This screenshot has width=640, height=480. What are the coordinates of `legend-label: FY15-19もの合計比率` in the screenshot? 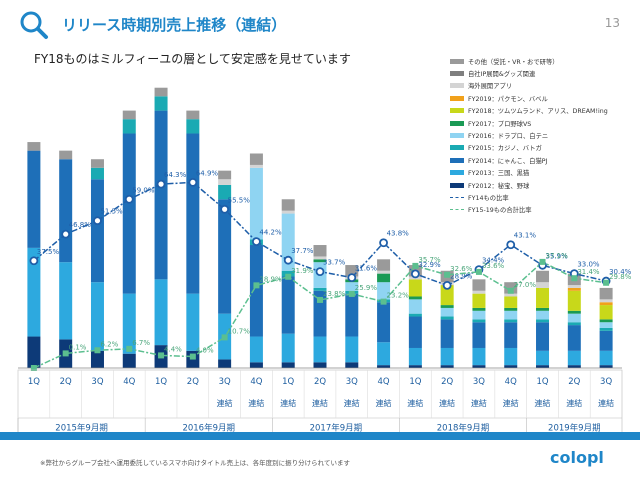 It's located at (500, 211).